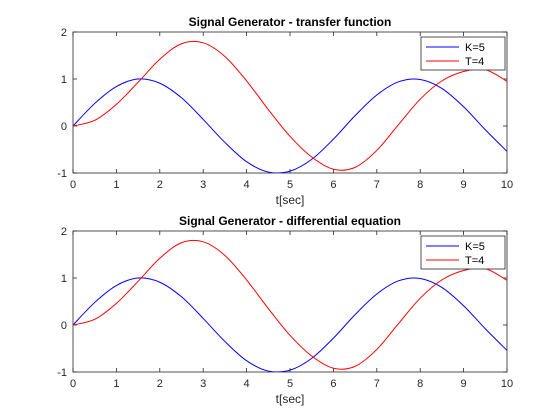  I want to click on chart-title: Signal Generator - transfer function, so click(290, 22).